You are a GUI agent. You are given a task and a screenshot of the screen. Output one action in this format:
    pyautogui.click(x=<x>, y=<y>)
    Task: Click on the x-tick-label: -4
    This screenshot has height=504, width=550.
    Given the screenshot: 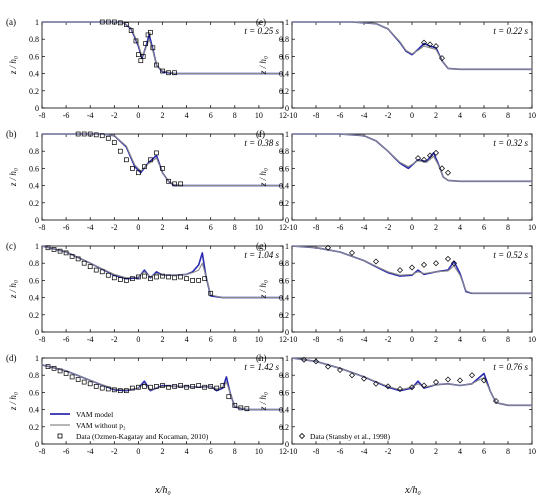 What is the action you would take?
    pyautogui.click(x=90, y=115)
    